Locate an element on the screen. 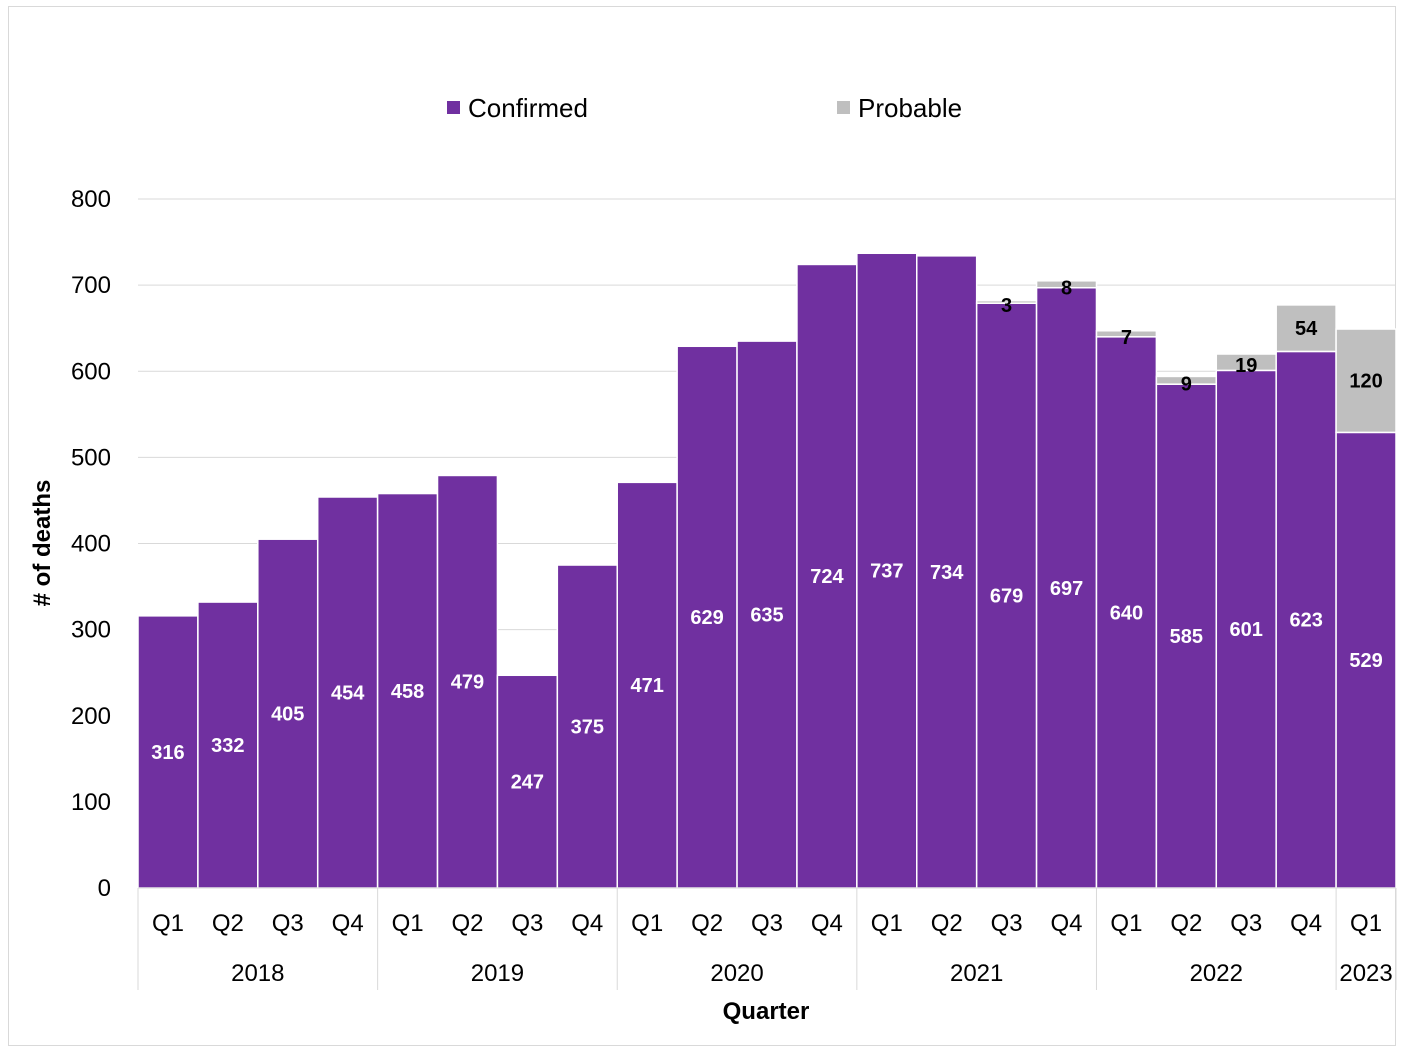 This screenshot has height=1046, width=1404. y-axis: 0 100 200 300 400 500 600 700 800 is located at coordinates (91, 544).